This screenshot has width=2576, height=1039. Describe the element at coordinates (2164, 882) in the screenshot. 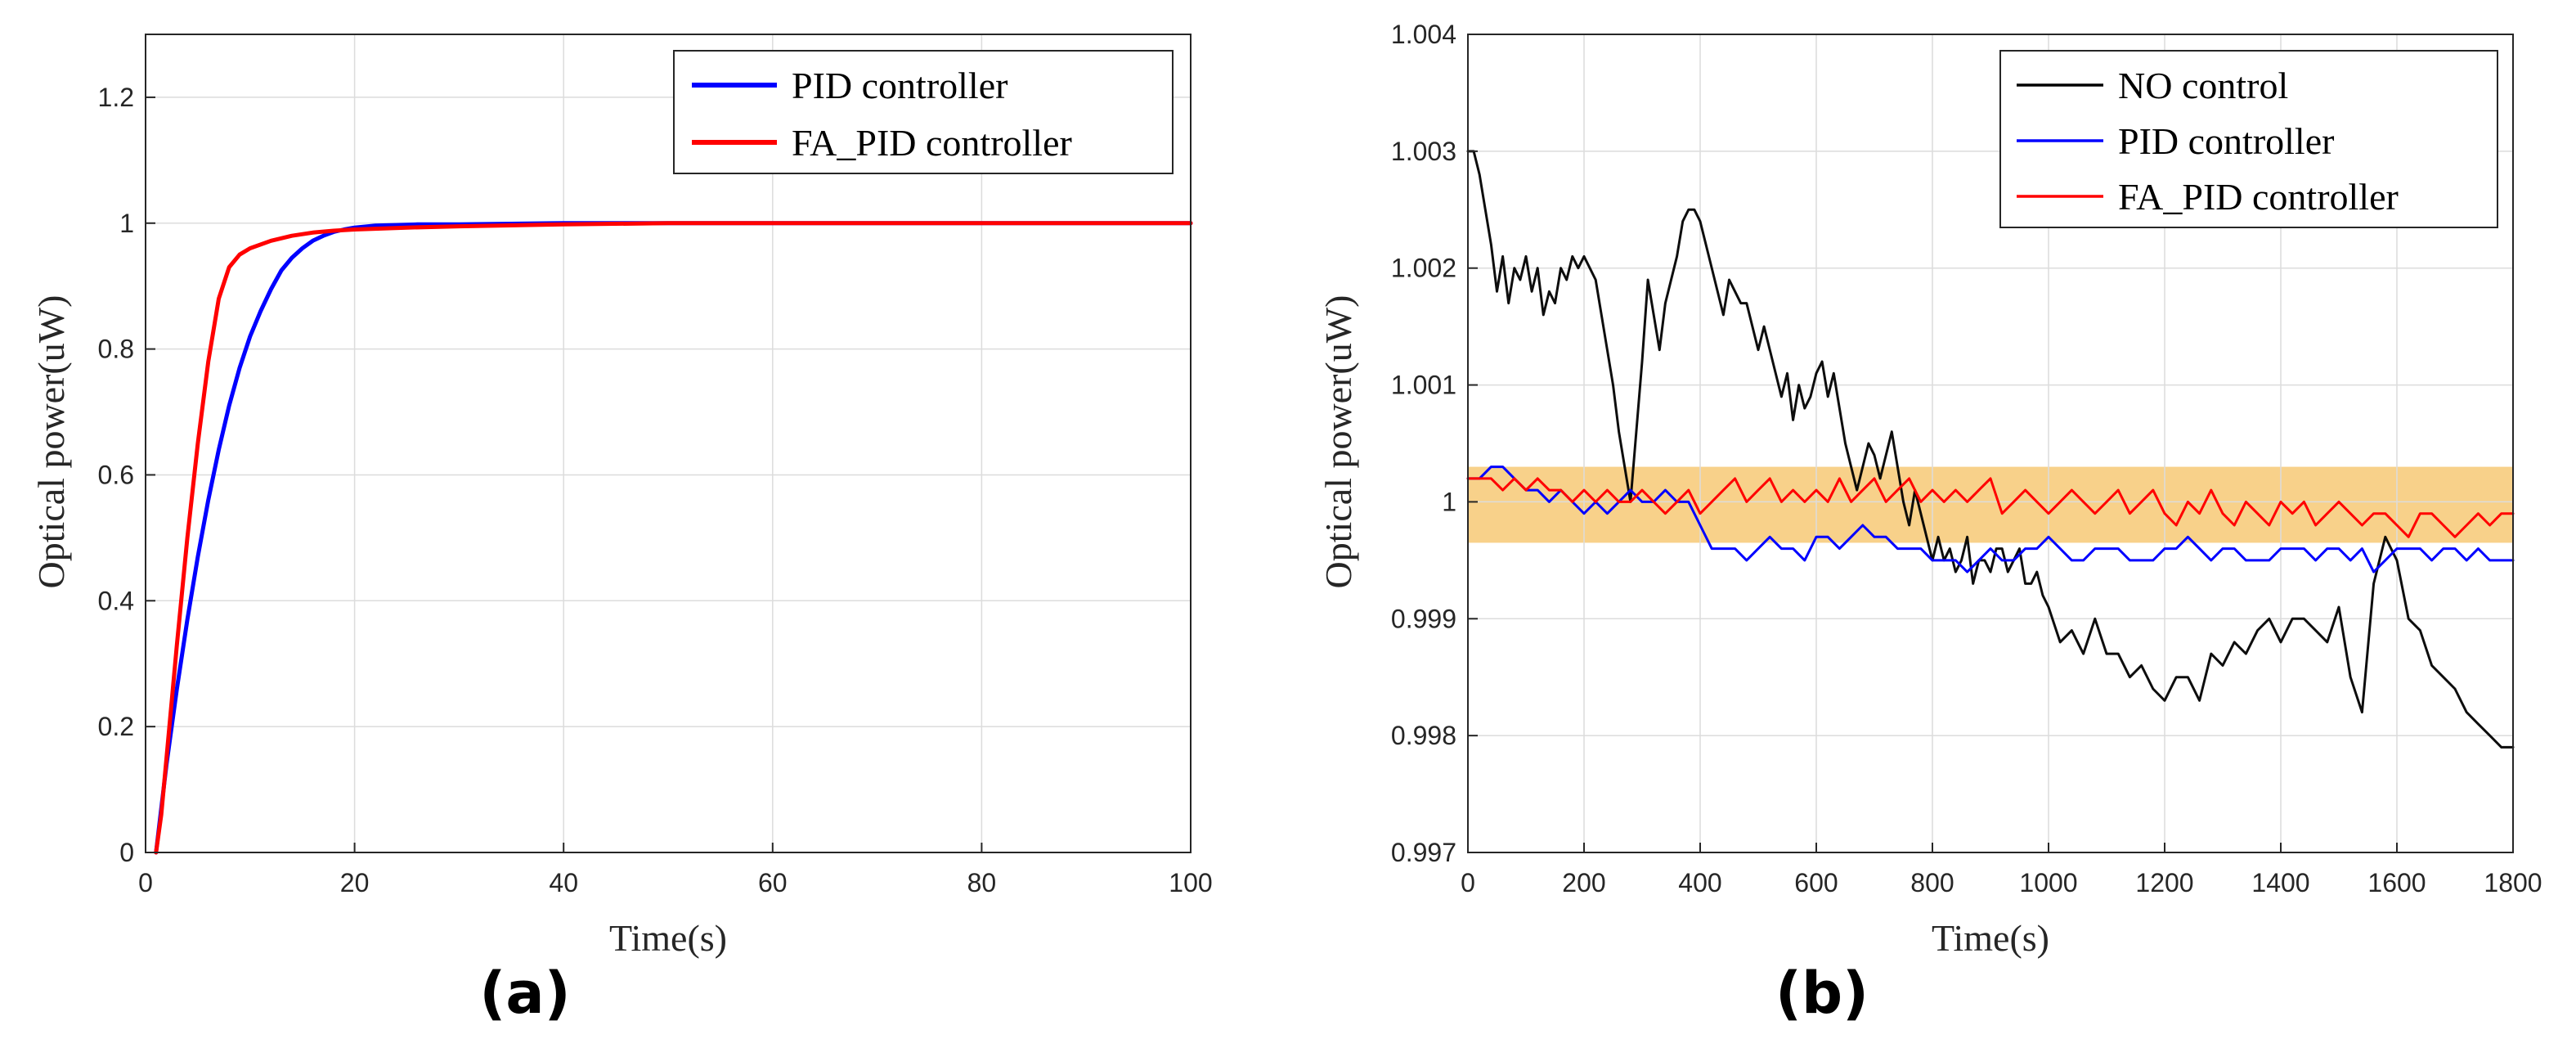

I see `x-tick-label: 1200` at that location.